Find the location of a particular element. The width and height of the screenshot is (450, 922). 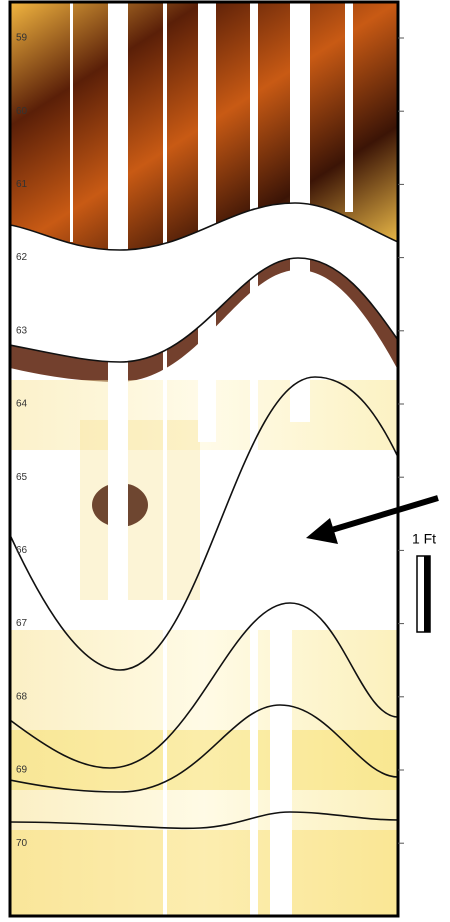

depth-label: 62 is located at coordinates (22, 257).